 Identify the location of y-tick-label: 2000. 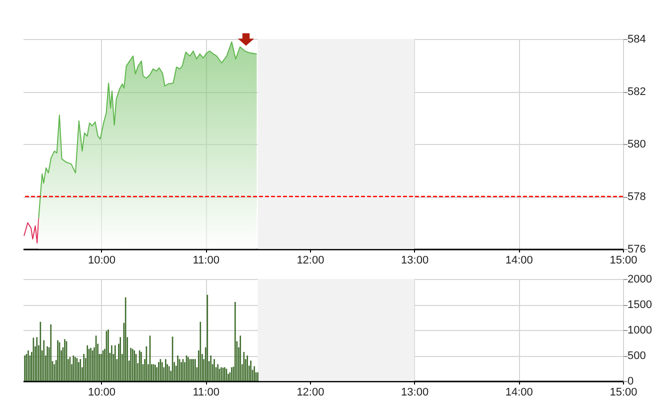
(640, 280).